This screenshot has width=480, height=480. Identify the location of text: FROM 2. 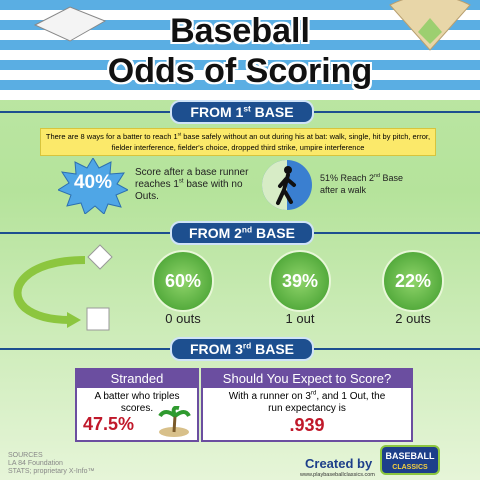
(215, 233).